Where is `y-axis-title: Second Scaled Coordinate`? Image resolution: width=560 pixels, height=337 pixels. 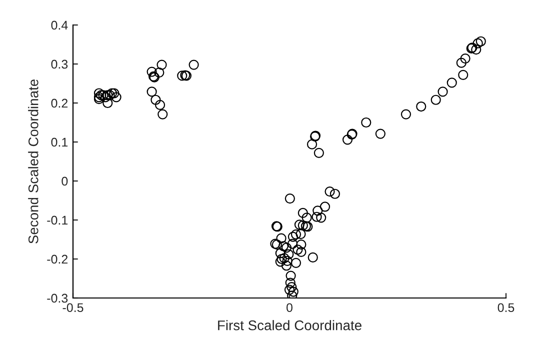 y-axis-title: Second Scaled Coordinate is located at coordinates (33, 161).